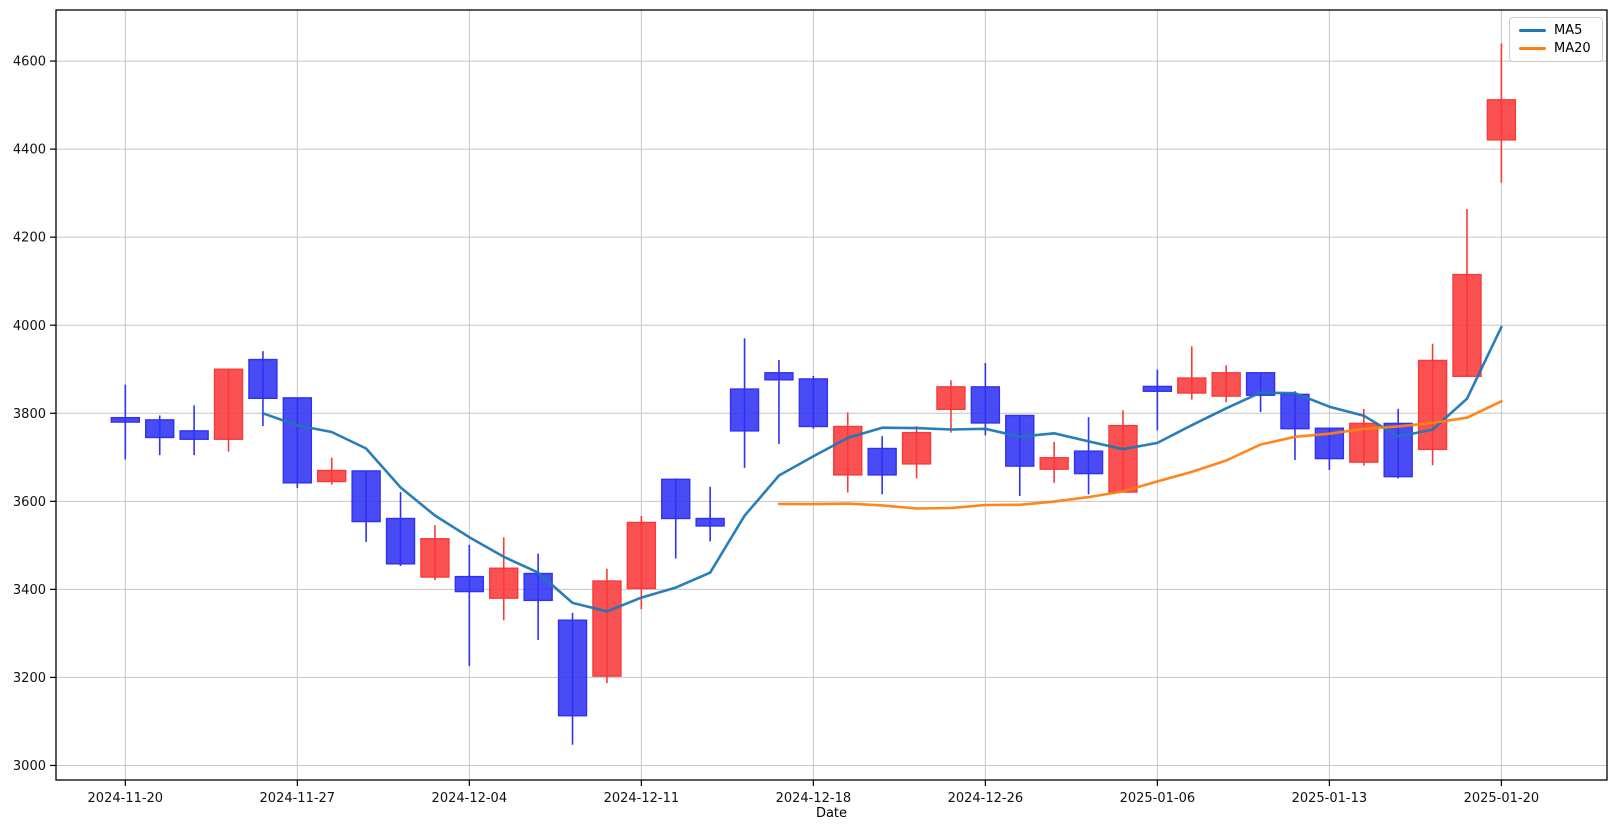 This screenshot has width=1614, height=833. Describe the element at coordinates (1568, 30) in the screenshot. I see `legend-label-ma5: MA5` at that location.